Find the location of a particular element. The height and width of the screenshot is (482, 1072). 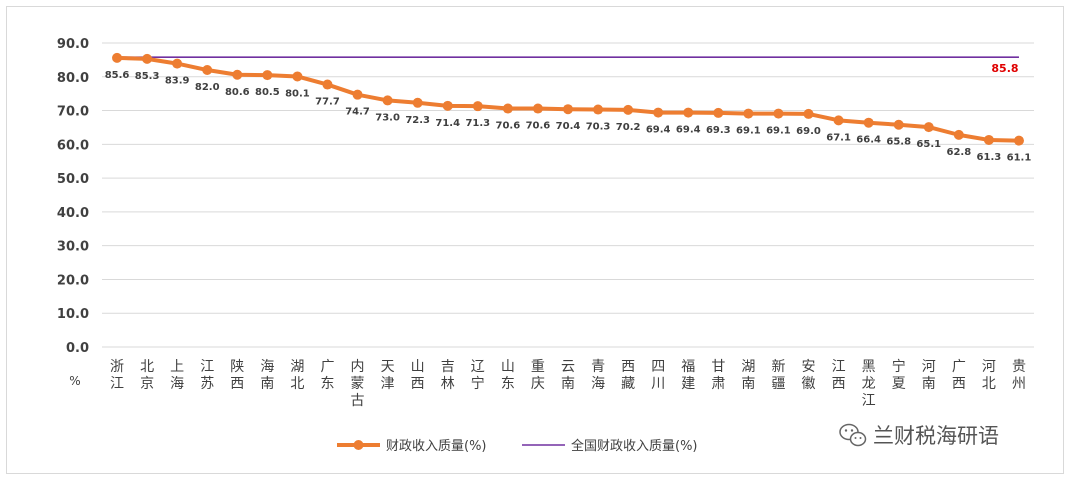

x-category-label: 天津 is located at coordinates (388, 375).